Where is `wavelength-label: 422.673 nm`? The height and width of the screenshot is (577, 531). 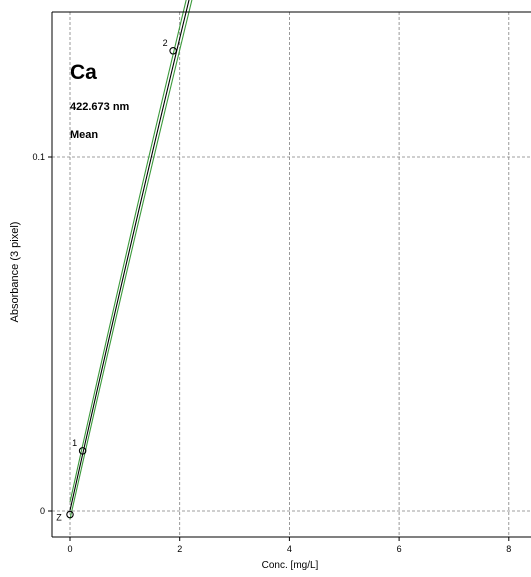
wavelength-label: 422.673 nm is located at coordinates (100, 107).